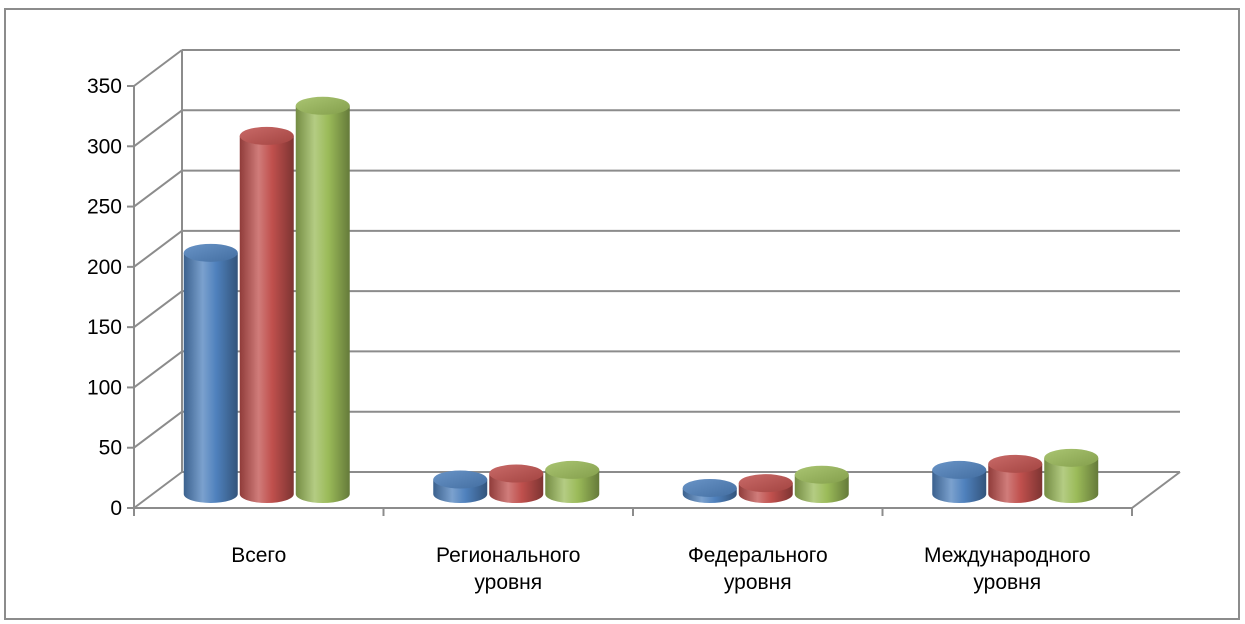  Describe the element at coordinates (110, 448) in the screenshot. I see `y-tick-label: 50` at that location.